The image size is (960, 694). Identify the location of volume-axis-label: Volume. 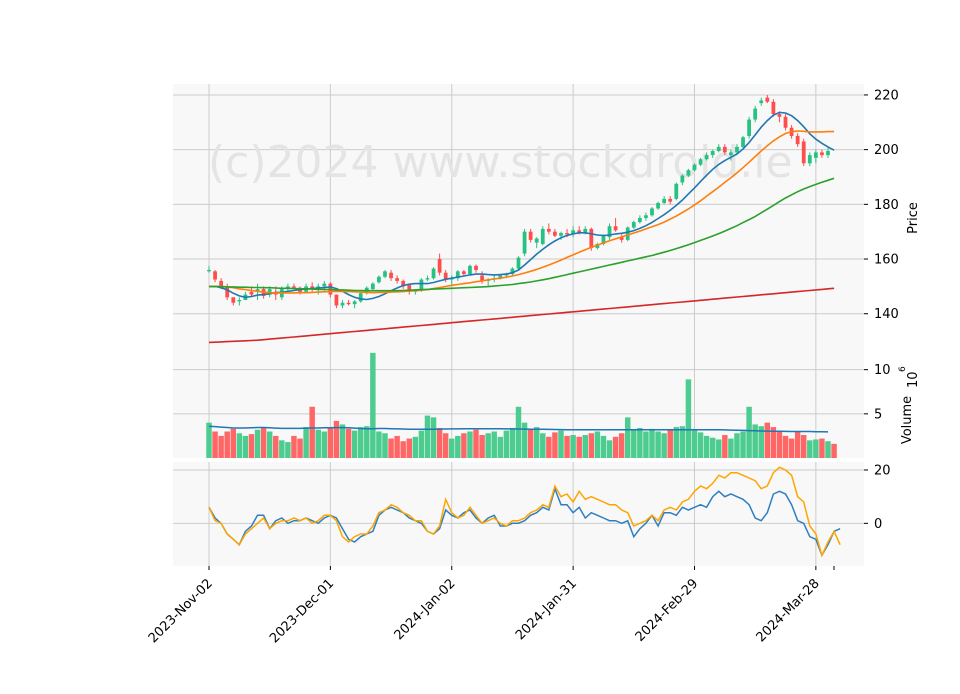
(907, 420).